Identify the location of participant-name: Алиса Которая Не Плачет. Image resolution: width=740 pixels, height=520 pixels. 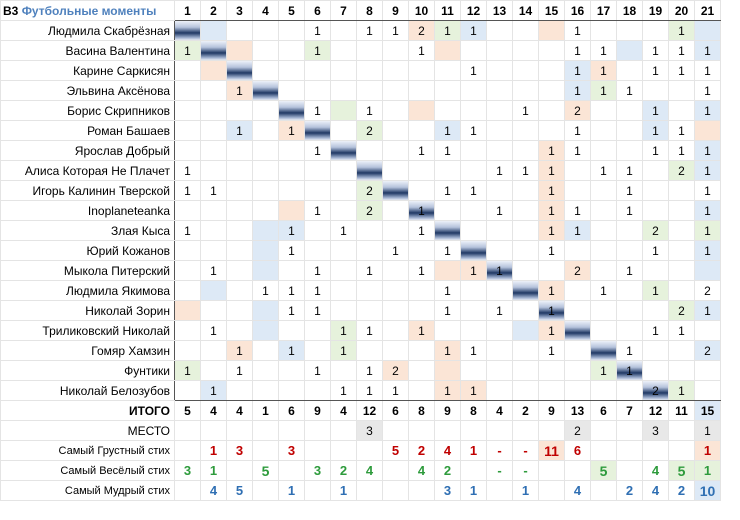
(87, 170).